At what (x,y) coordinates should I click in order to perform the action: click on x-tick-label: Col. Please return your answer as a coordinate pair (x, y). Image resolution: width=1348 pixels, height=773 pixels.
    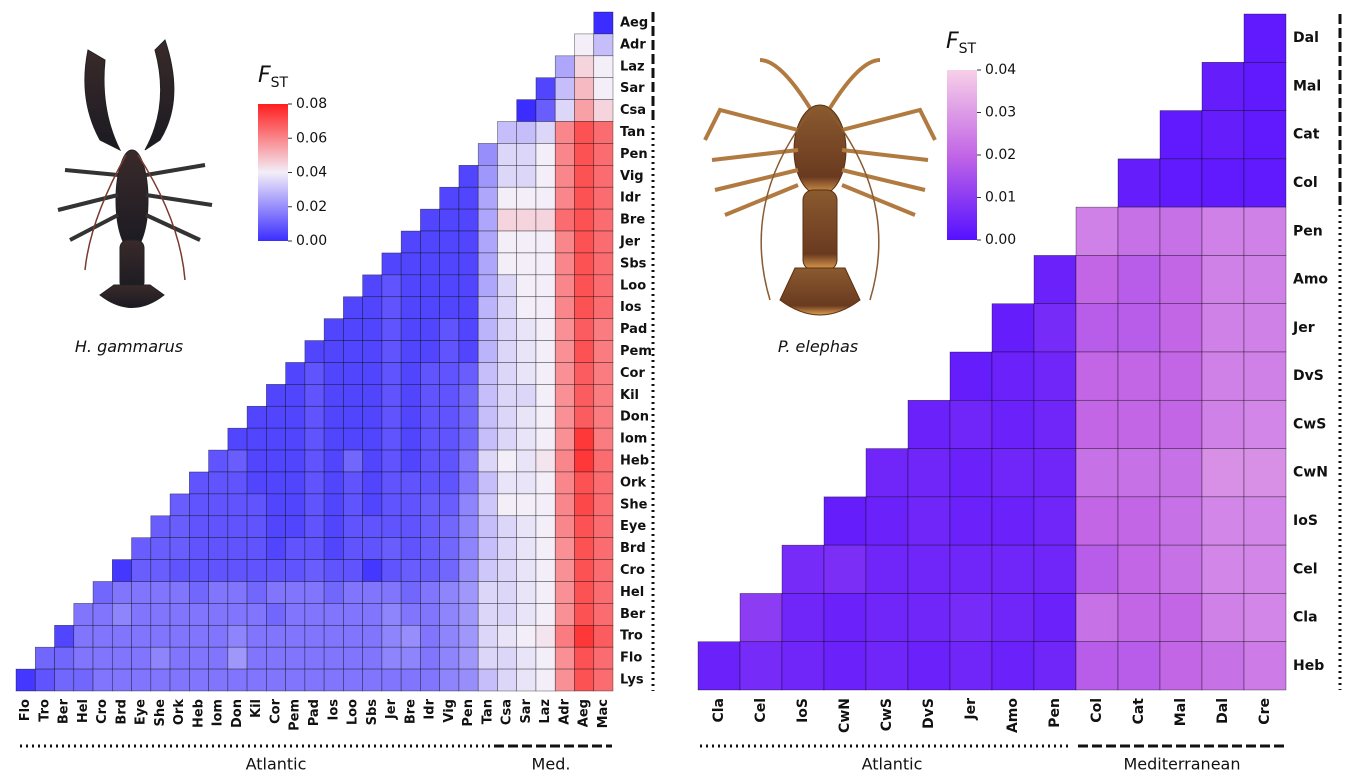
    Looking at the image, I should click on (1097, 710).